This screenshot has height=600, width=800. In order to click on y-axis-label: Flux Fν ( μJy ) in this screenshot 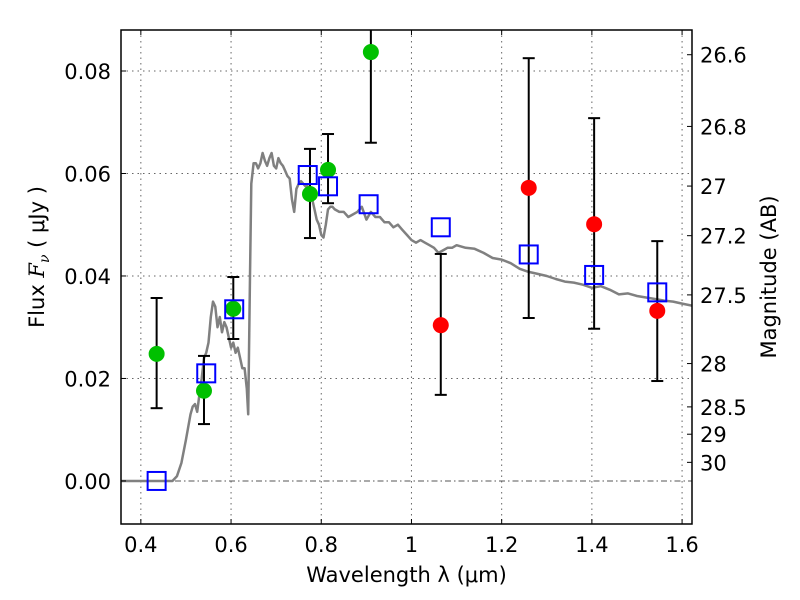, I will do `click(39, 257)`.